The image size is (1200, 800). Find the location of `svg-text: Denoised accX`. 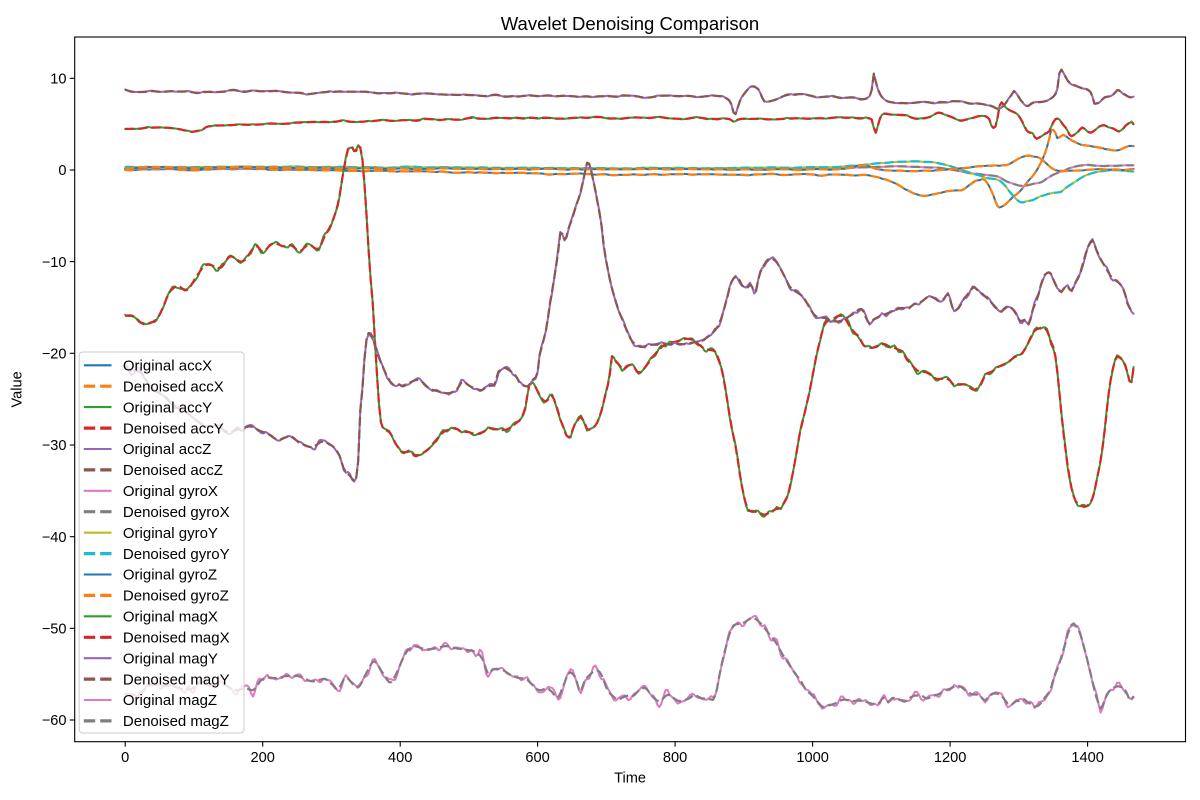

svg-text: Denoised accX is located at coordinates (173, 386).